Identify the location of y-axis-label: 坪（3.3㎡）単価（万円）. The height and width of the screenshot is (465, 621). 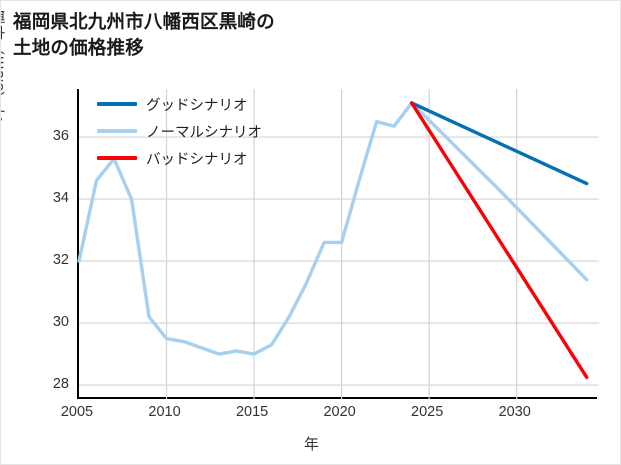
(3, 60).